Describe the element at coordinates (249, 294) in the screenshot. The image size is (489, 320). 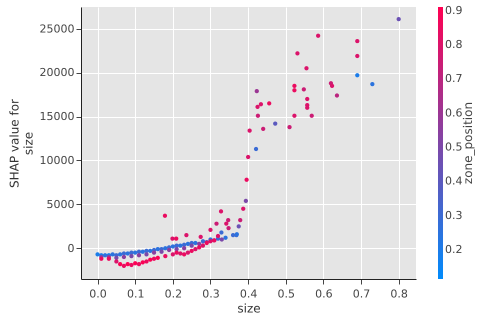
I see `x-tick-label: 0.4` at that location.